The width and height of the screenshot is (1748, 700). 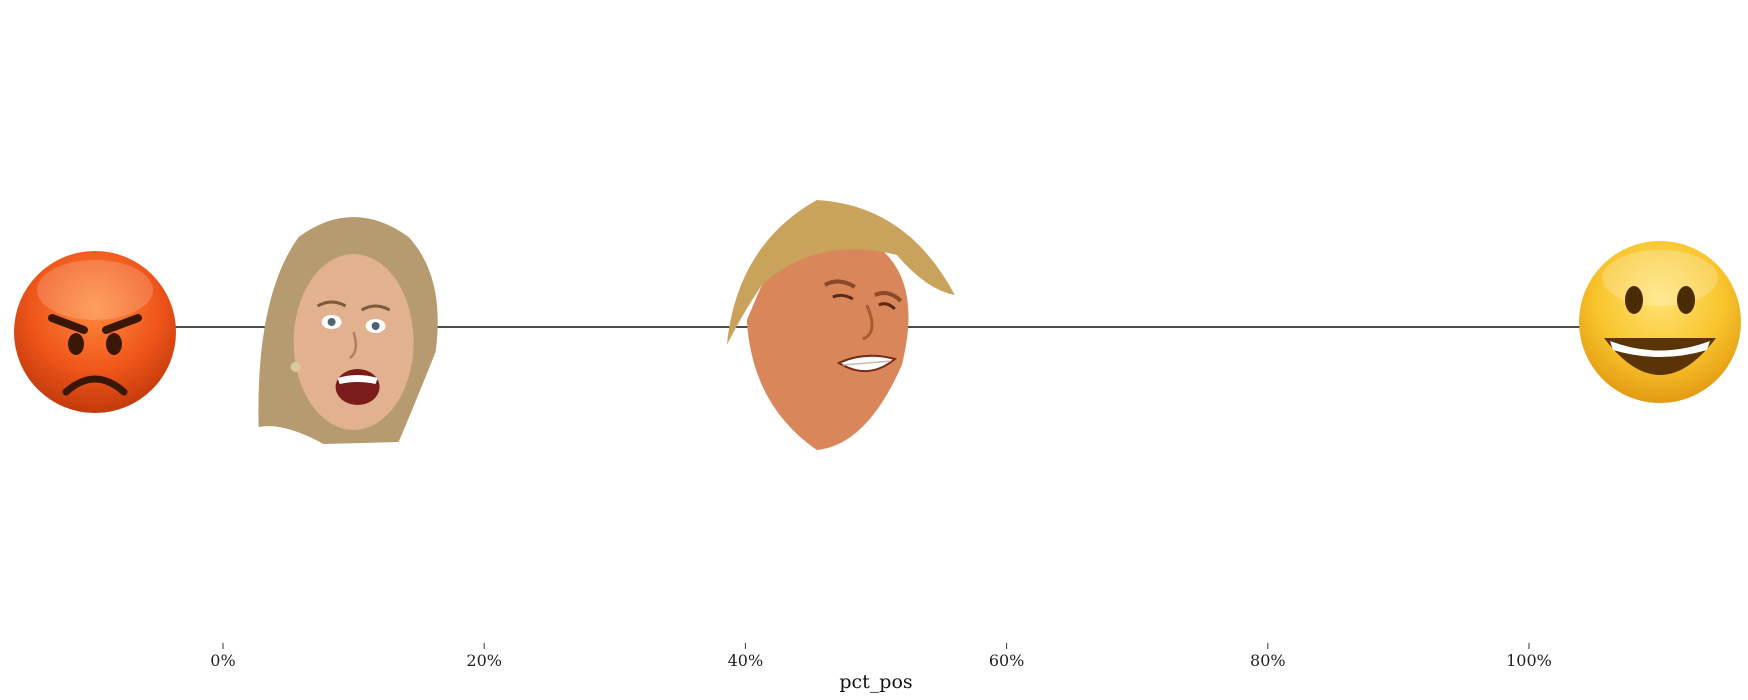 I want to click on faces-layer, so click(x=606, y=325).